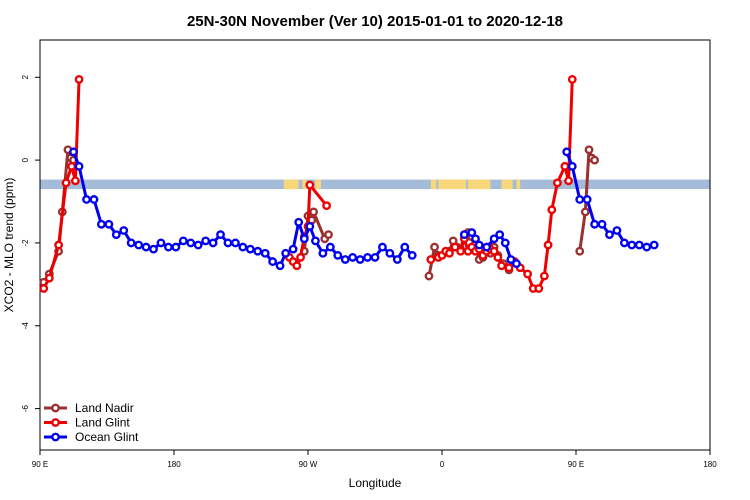 The height and width of the screenshot is (500, 750). I want to click on y-tick-label: -2, so click(25, 243).